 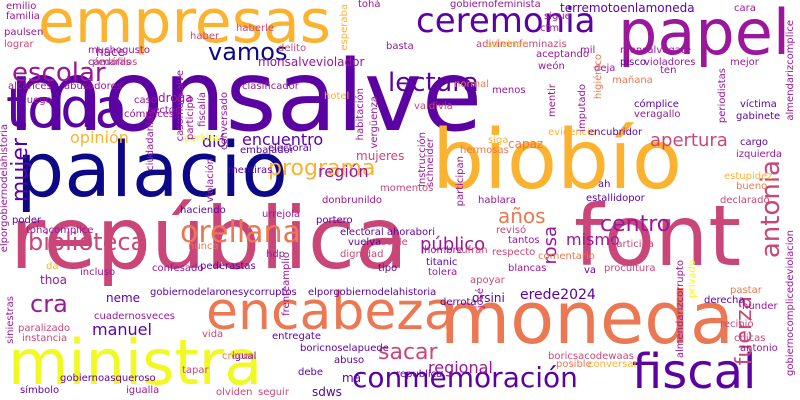 I want to click on cloud-word: escolar, so click(x=59, y=73).